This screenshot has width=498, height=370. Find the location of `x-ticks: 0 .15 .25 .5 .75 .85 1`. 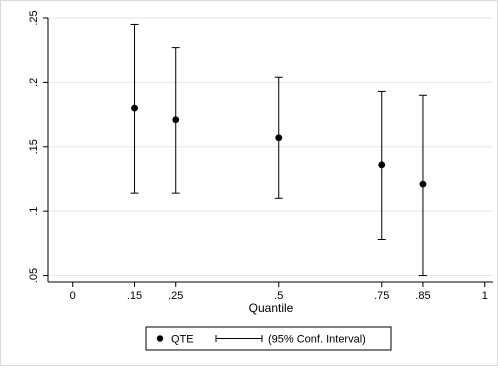

x-ticks: 0 .15 .25 .5 .75 .85 1 is located at coordinates (279, 292).